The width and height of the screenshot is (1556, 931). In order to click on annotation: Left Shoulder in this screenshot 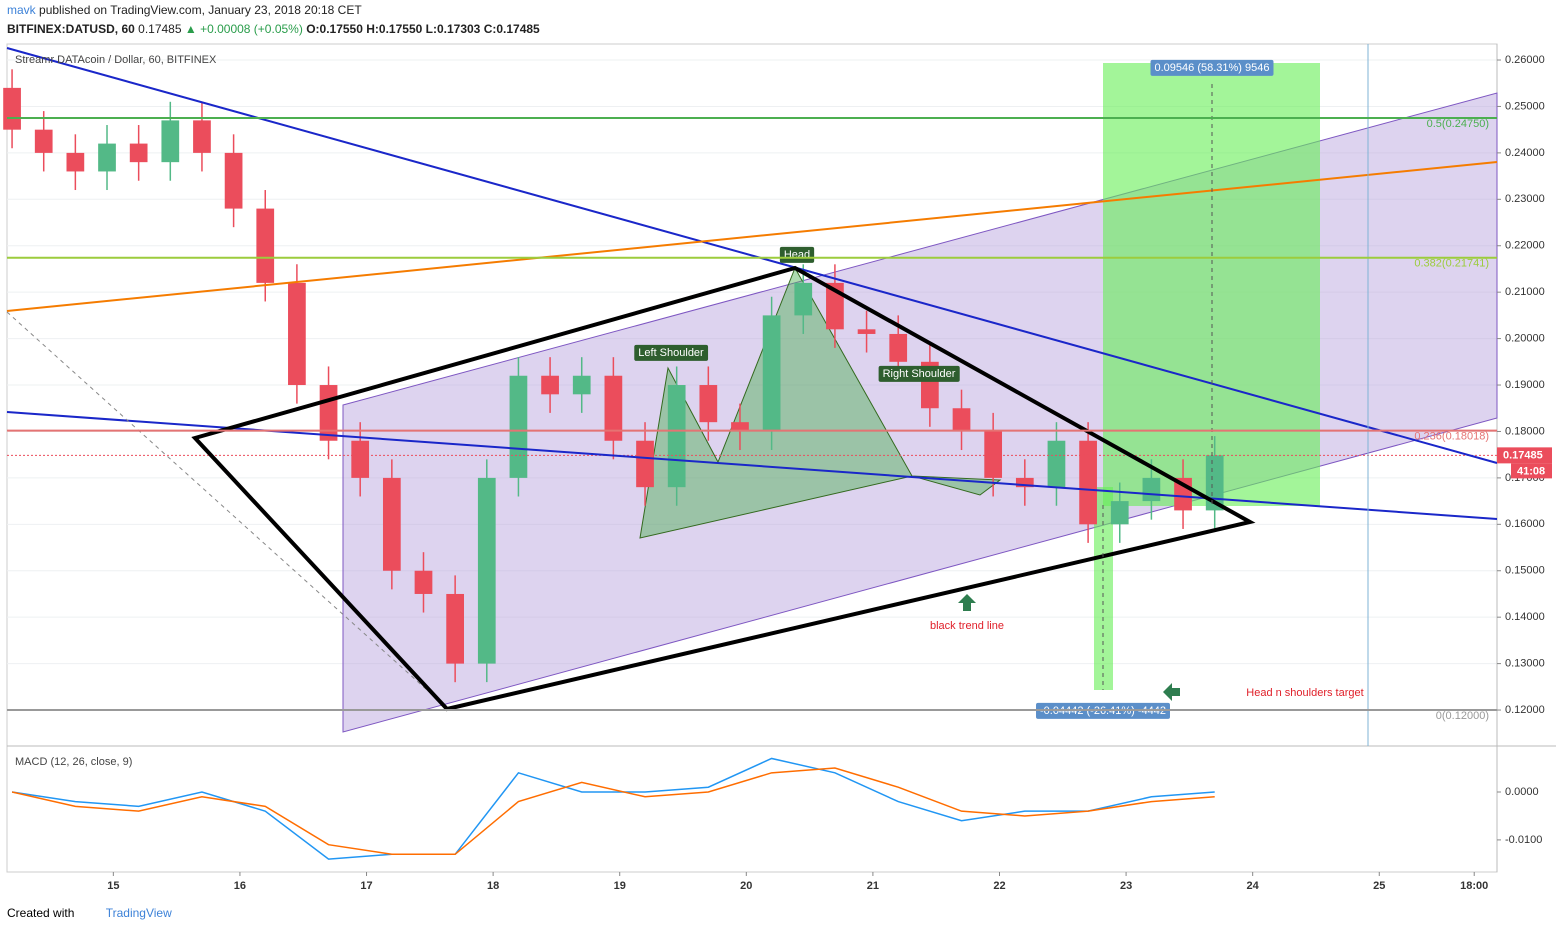, I will do `click(671, 353)`.